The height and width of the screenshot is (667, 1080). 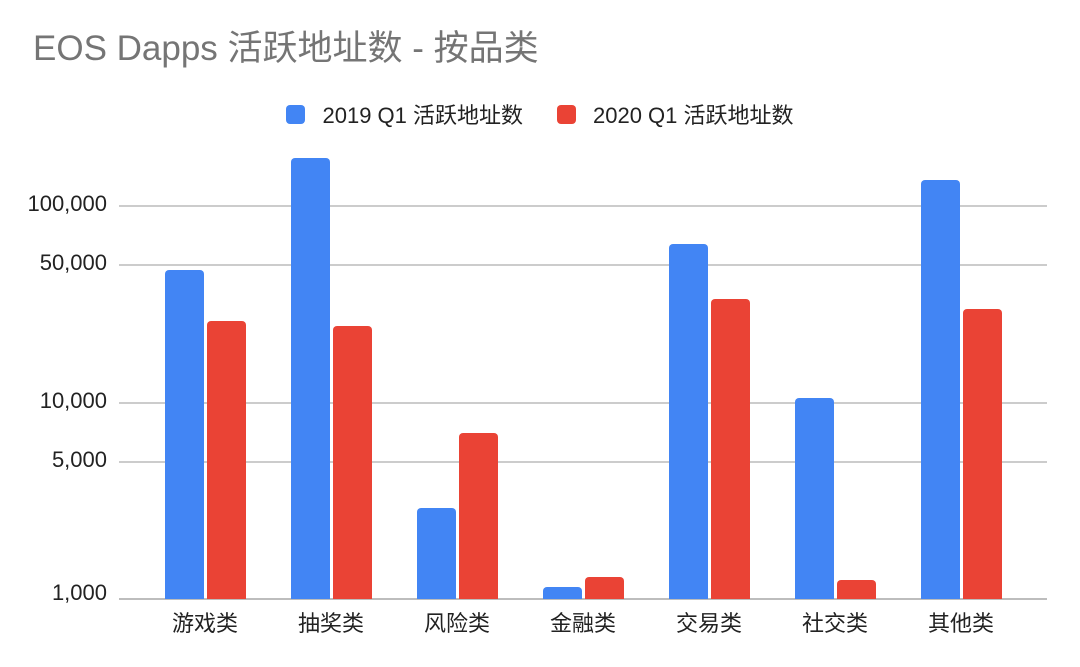 I want to click on y-tick-label-1000: 1,000, so click(x=79, y=592).